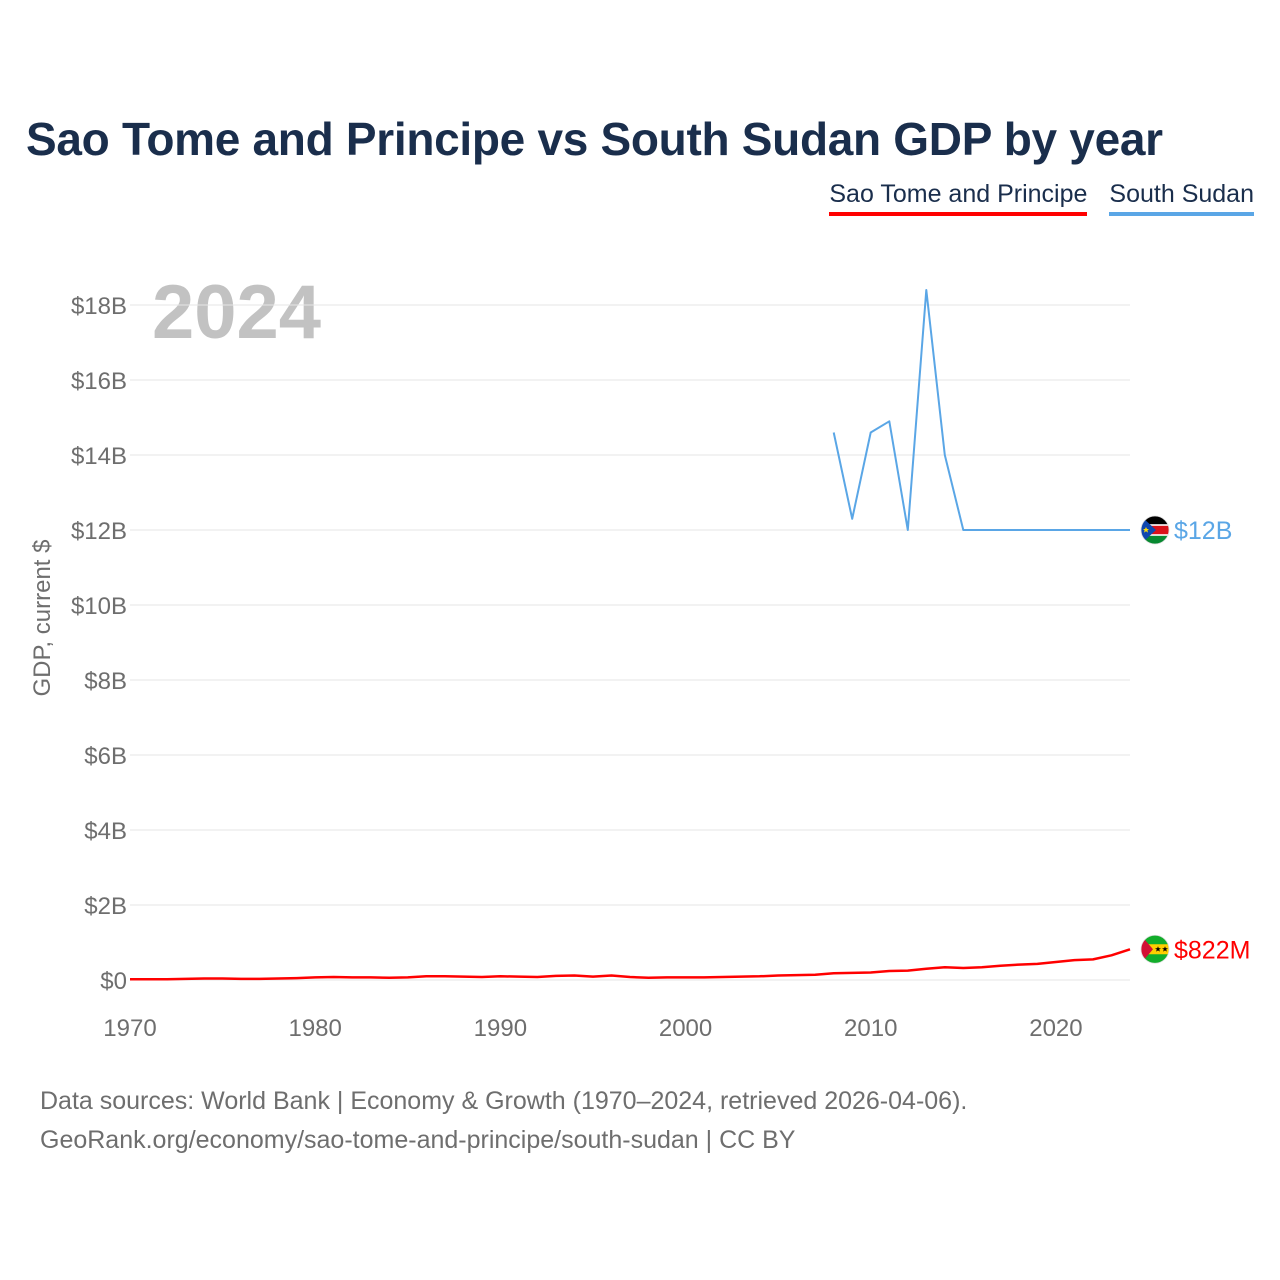  Describe the element at coordinates (105, 831) in the screenshot. I see `y-tick-label: $4B` at that location.